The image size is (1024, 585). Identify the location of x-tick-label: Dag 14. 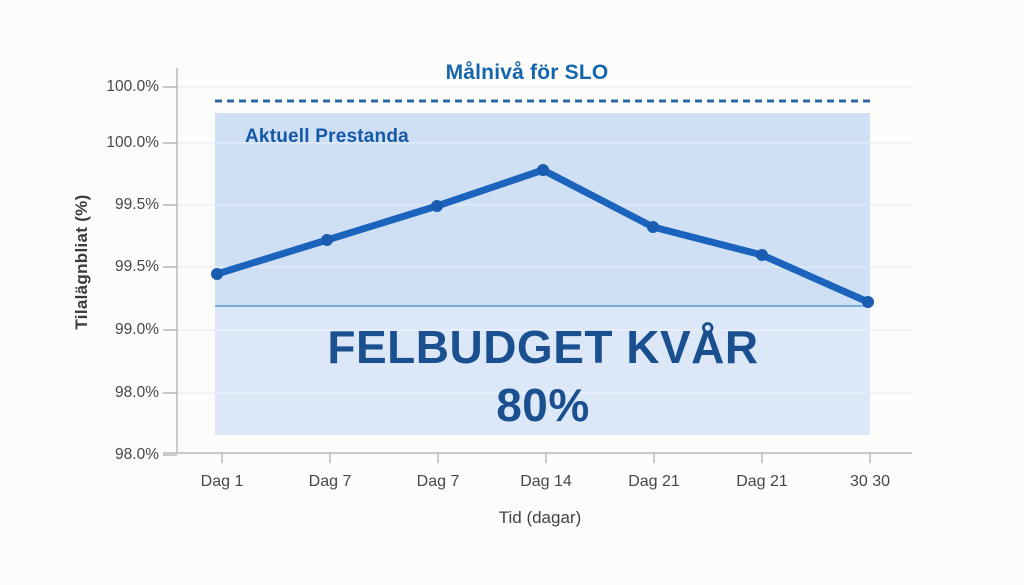
(546, 481).